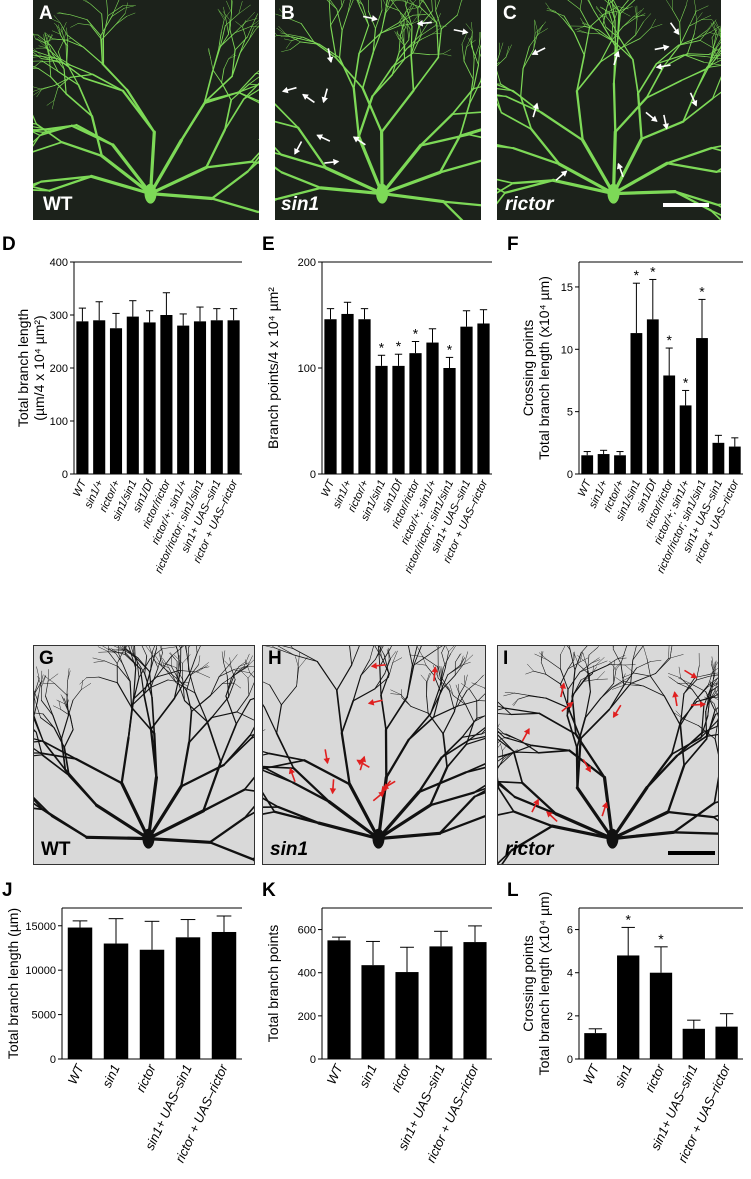 This screenshot has width=751, height=1179. What do you see at coordinates (9, 244) in the screenshot?
I see `panel-letter-d: D` at bounding box center [9, 244].